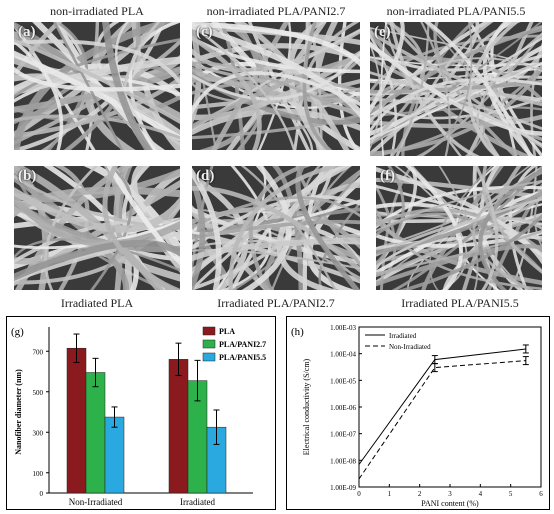 This screenshot has height=514, width=554. Describe the element at coordinates (343, 408) in the screenshot. I see `y-tick-label: 1.00E-06` at that location.